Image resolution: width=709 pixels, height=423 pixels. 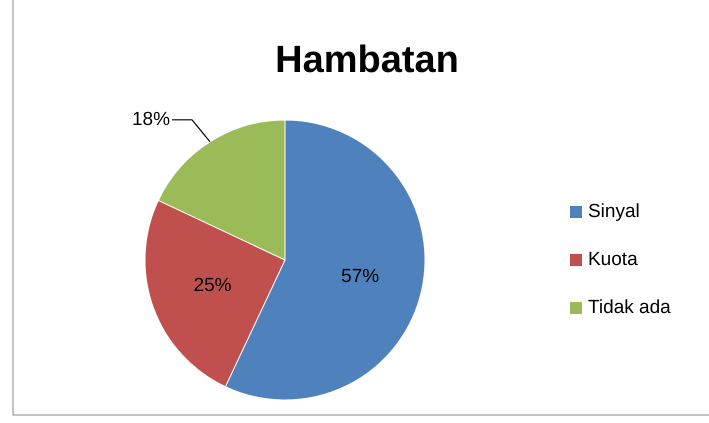 What do you see at coordinates (213, 285) in the screenshot?
I see `data-label: 25%` at bounding box center [213, 285].